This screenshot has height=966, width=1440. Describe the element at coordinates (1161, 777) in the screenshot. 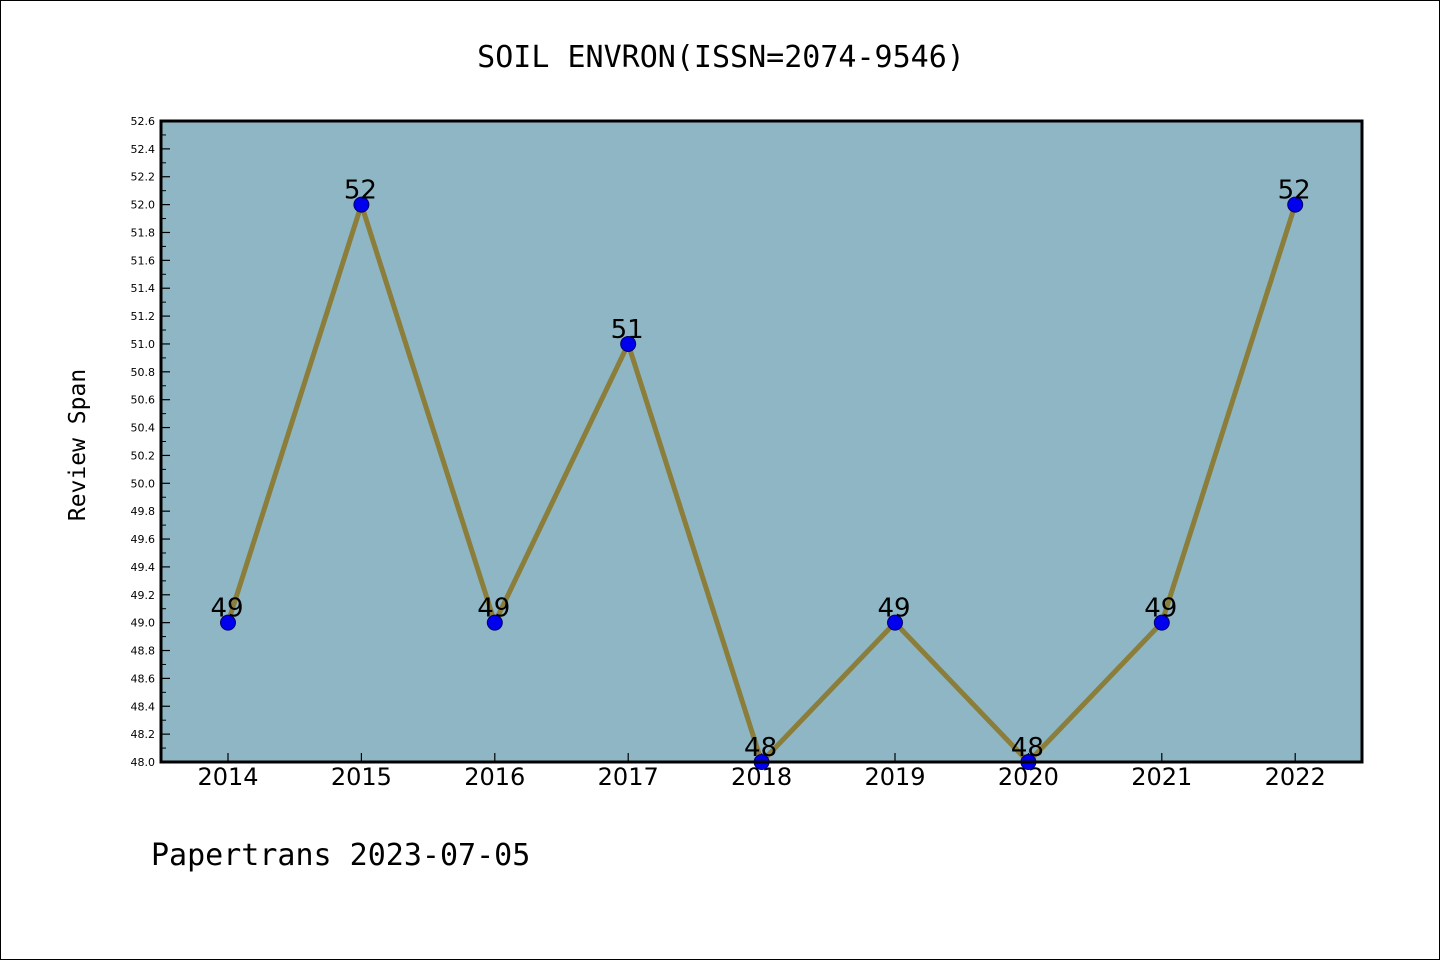

I see `x-tick-label: 2021` at that location.